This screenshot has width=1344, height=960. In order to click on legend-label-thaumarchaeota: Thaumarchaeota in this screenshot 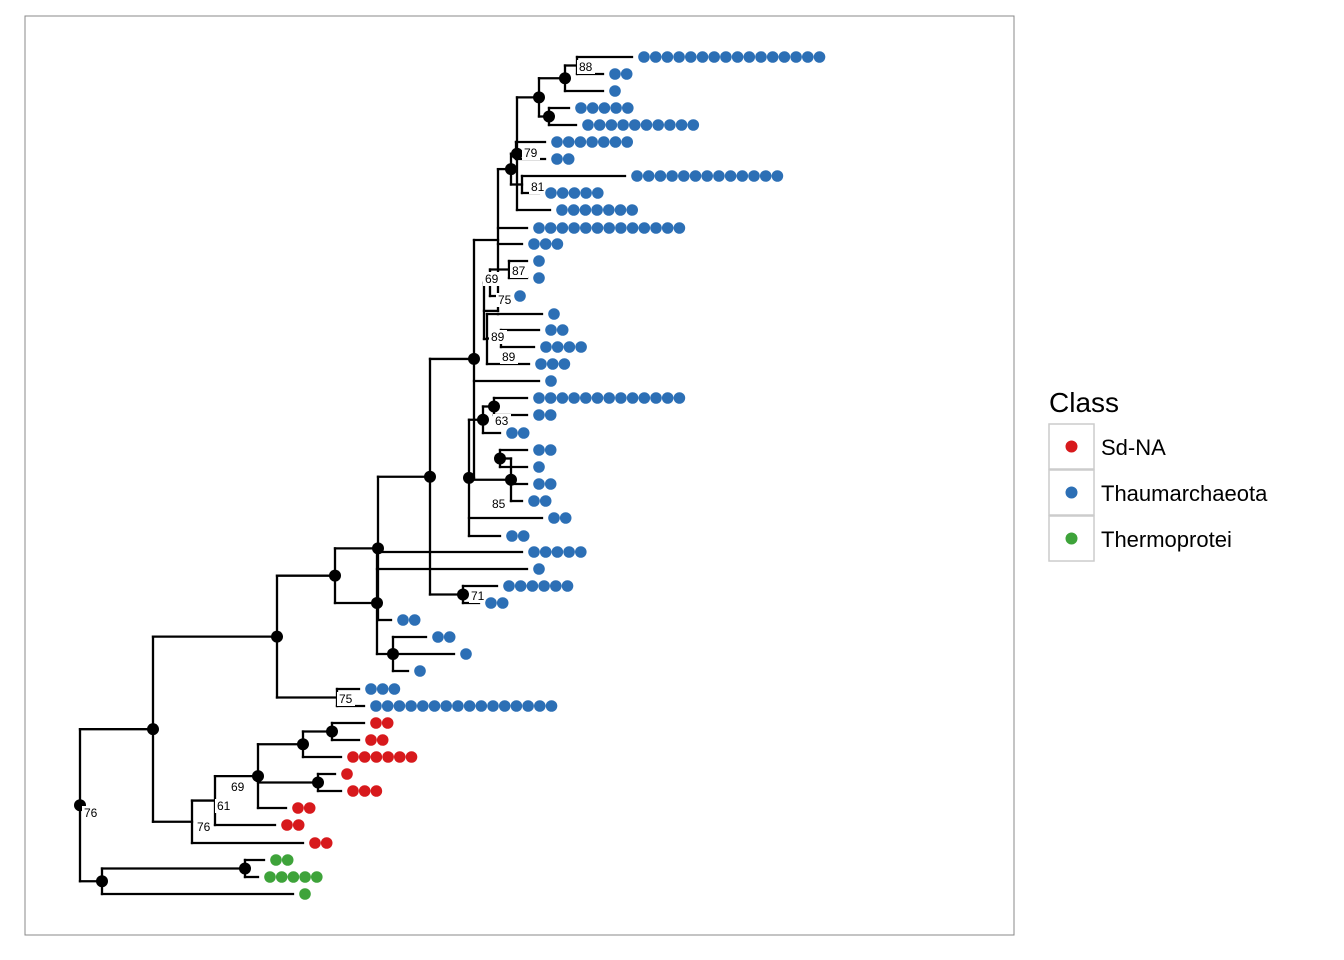, I will do `click(1184, 493)`.